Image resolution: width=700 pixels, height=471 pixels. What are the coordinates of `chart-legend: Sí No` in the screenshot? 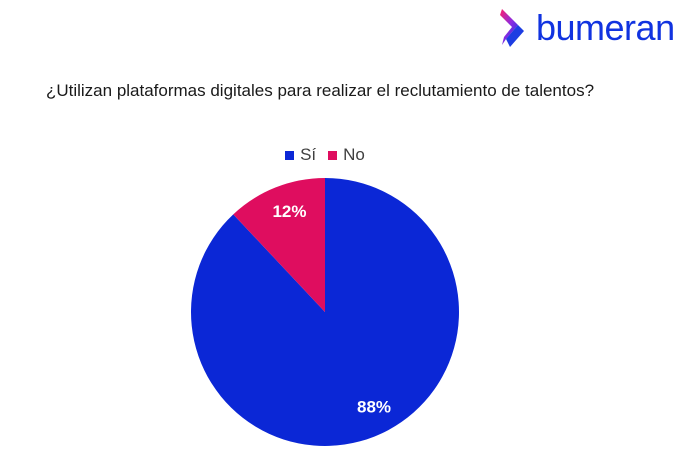 It's located at (325, 155).